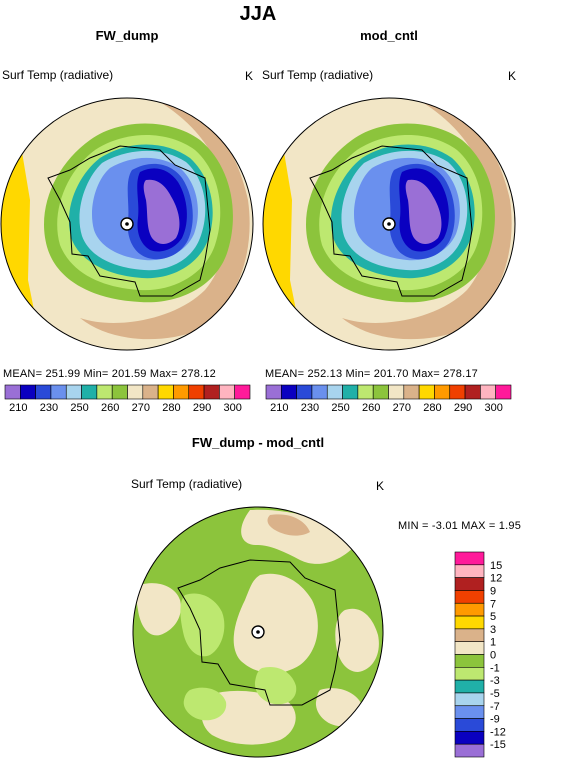 The image size is (561, 760). What do you see at coordinates (258, 14) in the screenshot?
I see `figure-title: JJA` at bounding box center [258, 14].